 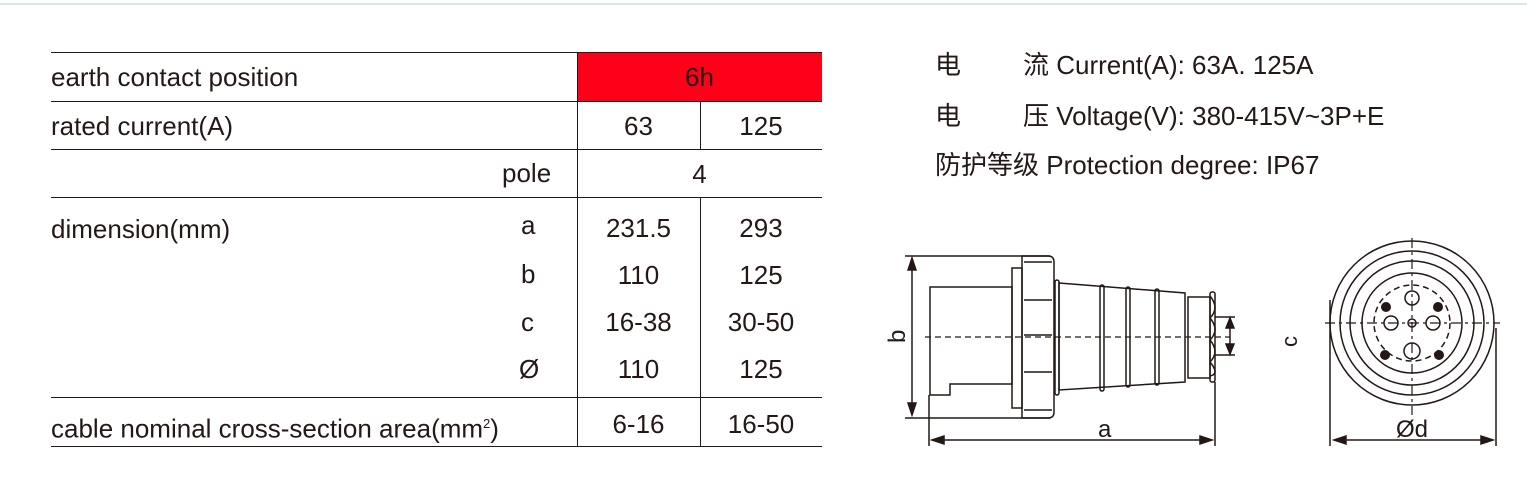 What do you see at coordinates (1289, 341) in the screenshot?
I see `label-c: c` at bounding box center [1289, 341].